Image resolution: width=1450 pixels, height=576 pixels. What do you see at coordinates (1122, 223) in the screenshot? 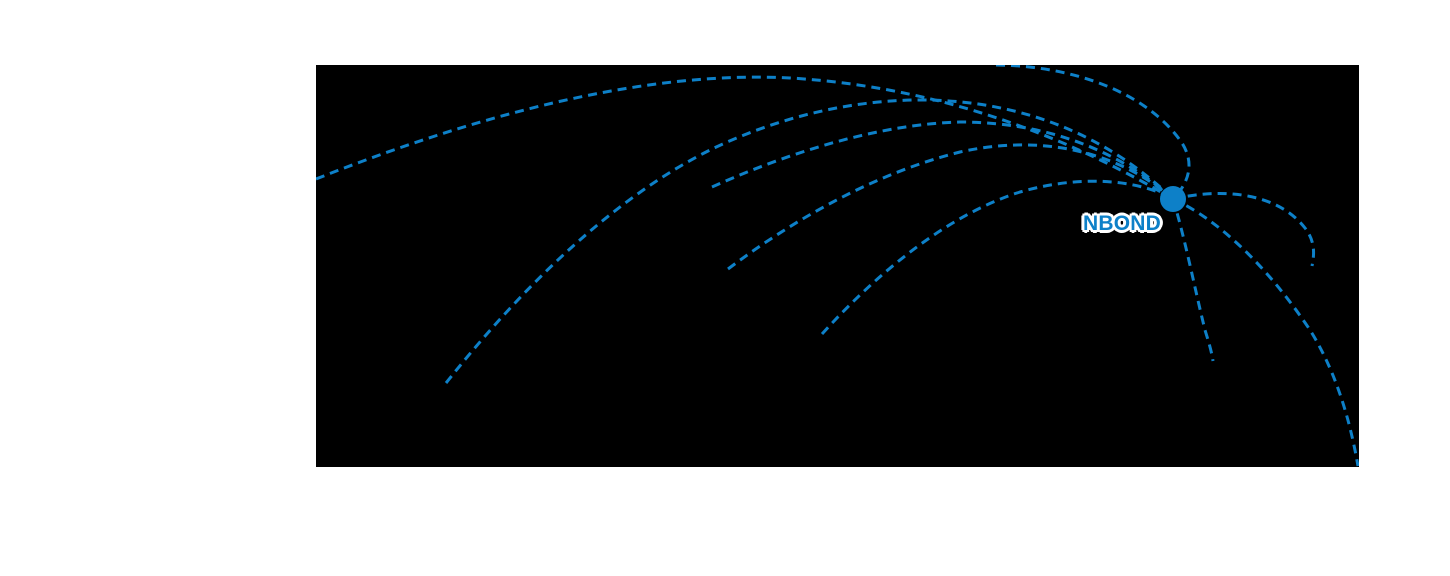
I see `graph-node-label-nbond: NBOND` at bounding box center [1122, 223].